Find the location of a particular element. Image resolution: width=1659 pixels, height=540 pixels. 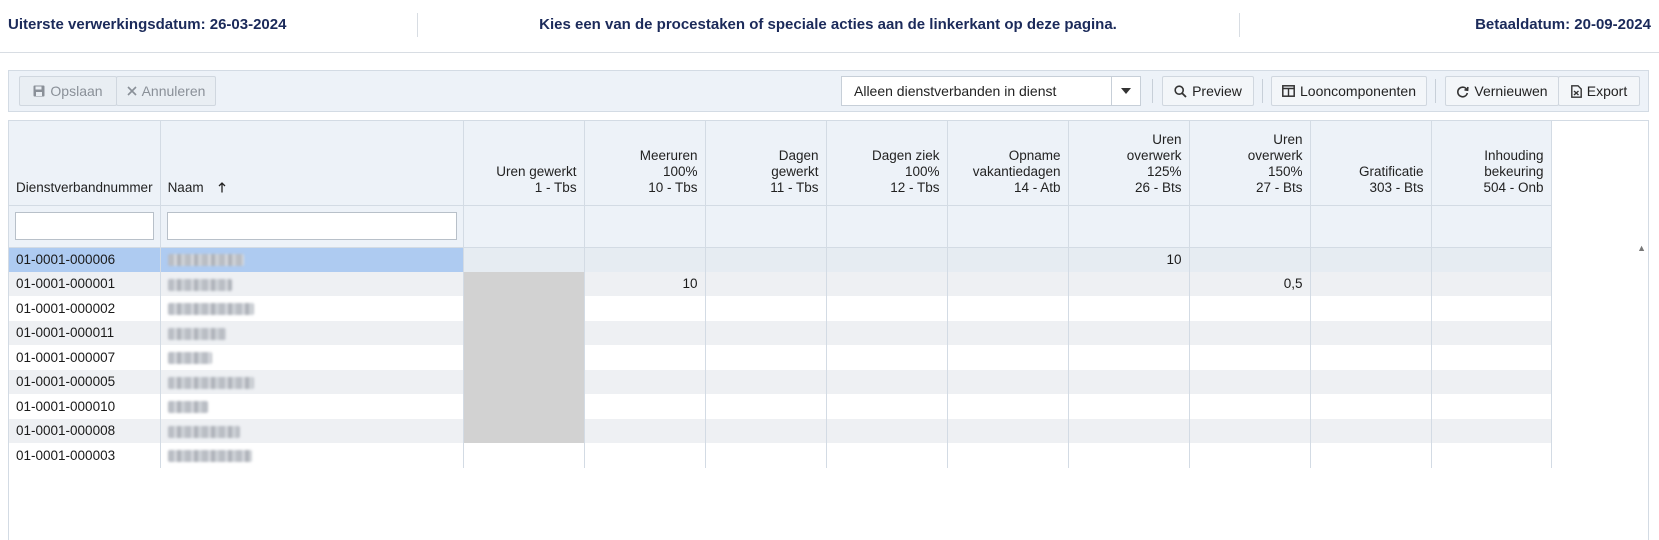

dienstverbandnummer-cell: 01-0001-000011 is located at coordinates (85, 332).